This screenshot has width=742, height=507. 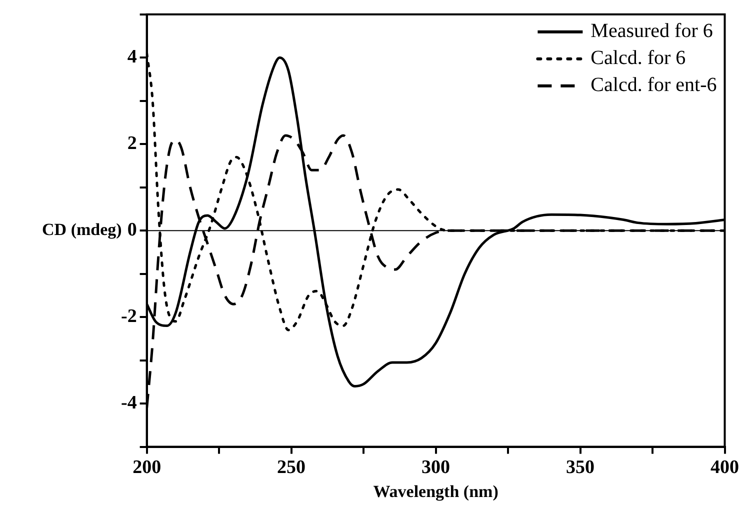 What do you see at coordinates (129, 403) in the screenshot?
I see `y-tick-label: -4` at bounding box center [129, 403].